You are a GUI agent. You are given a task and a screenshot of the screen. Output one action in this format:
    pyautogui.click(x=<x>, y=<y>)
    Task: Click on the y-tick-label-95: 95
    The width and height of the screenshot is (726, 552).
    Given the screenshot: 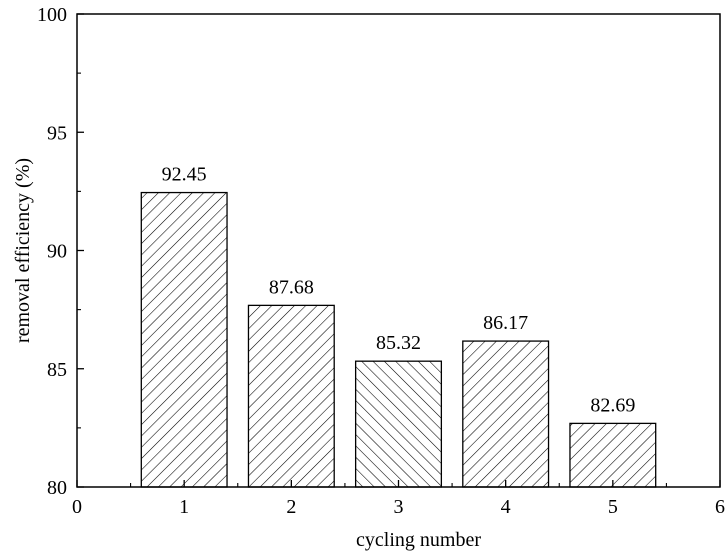 What is the action you would take?
    pyautogui.click(x=57, y=133)
    